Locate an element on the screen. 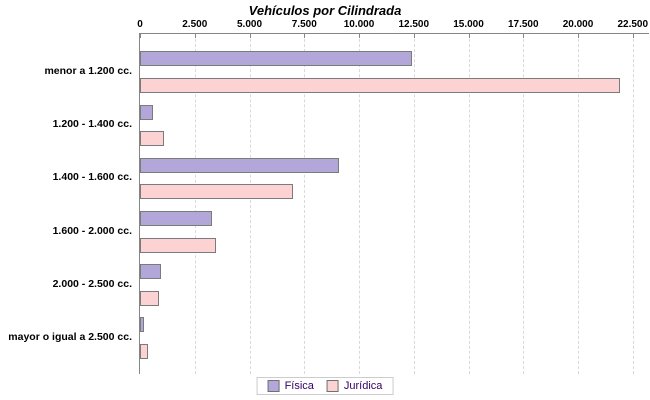 The width and height of the screenshot is (650, 400). legend: Física Jurídica is located at coordinates (325, 386).